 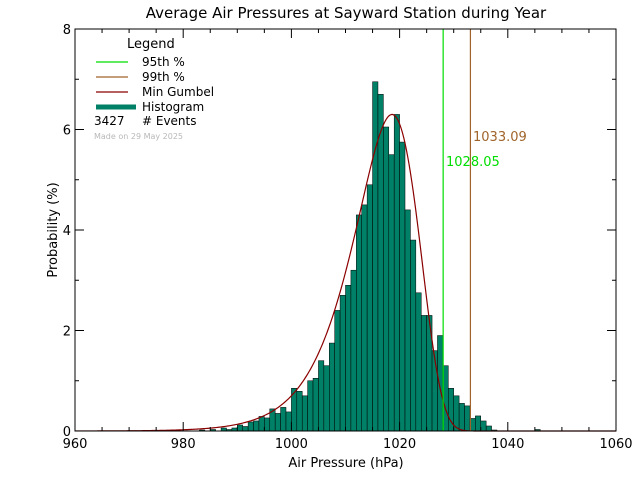 I want to click on x-axis-label: Air Pressure (hPa), so click(x=345, y=463).